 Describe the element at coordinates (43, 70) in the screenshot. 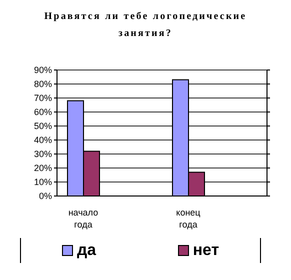

I see `y-tick-label: 90%` at that location.